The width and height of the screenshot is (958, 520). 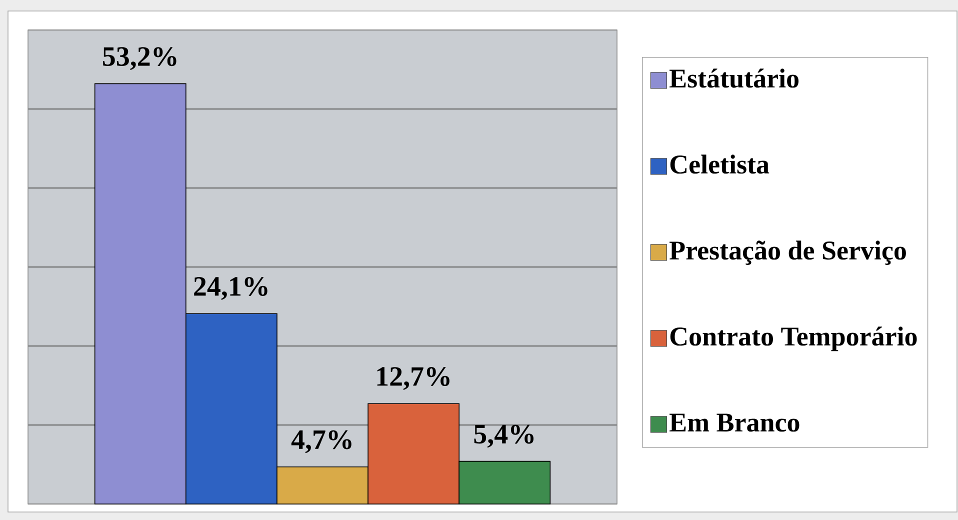 What do you see at coordinates (793, 339) in the screenshot?
I see `legend-label: Contrato Temporário` at bounding box center [793, 339].